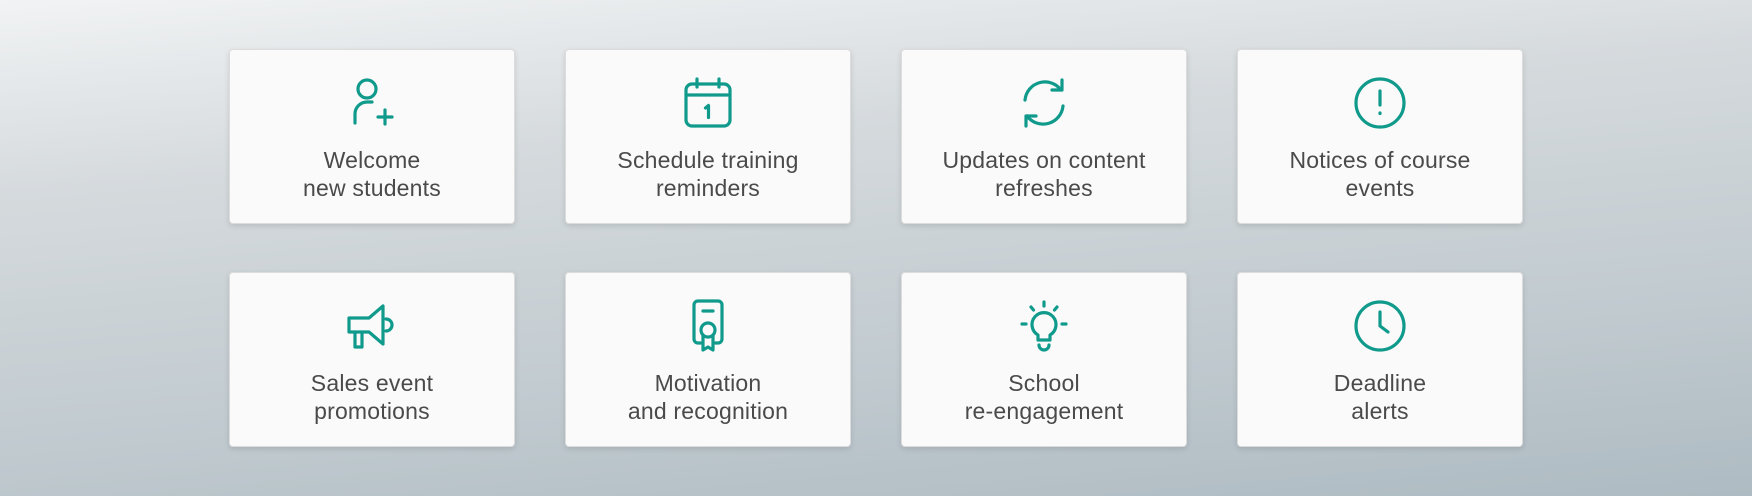 This screenshot has height=496, width=1752. Describe the element at coordinates (708, 359) in the screenshot. I see `card-motivation-and-recognition: Motivation and recognition` at that location.